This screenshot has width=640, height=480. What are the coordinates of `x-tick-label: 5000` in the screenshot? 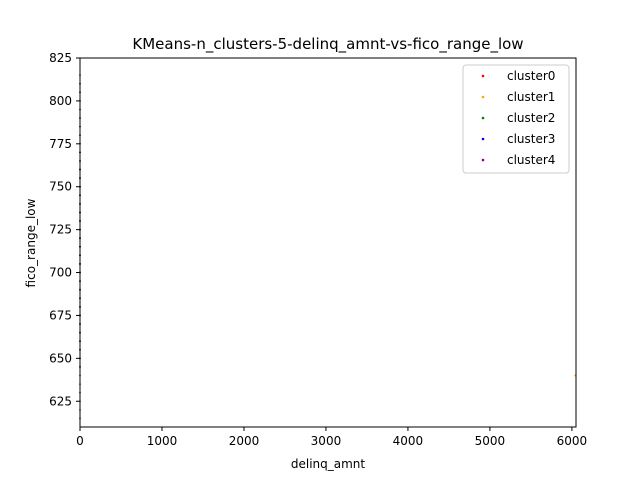 It's located at (490, 441).